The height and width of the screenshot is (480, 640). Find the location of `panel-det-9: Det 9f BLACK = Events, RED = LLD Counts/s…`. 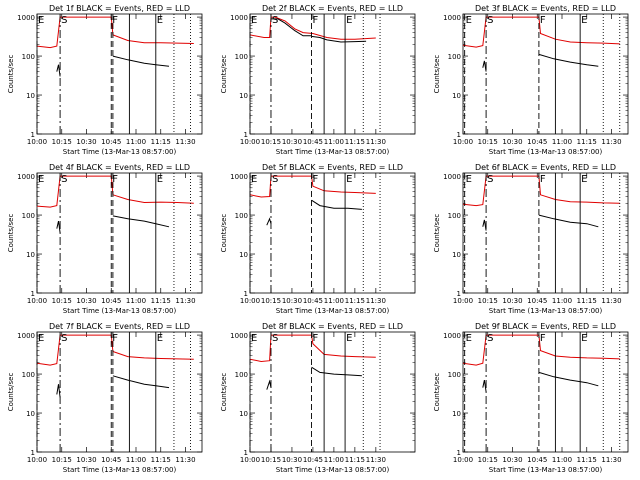

panel-det-9: Det 9f BLACK = Events, RED = LLD Counts/s… is located at coordinates (531, 398).